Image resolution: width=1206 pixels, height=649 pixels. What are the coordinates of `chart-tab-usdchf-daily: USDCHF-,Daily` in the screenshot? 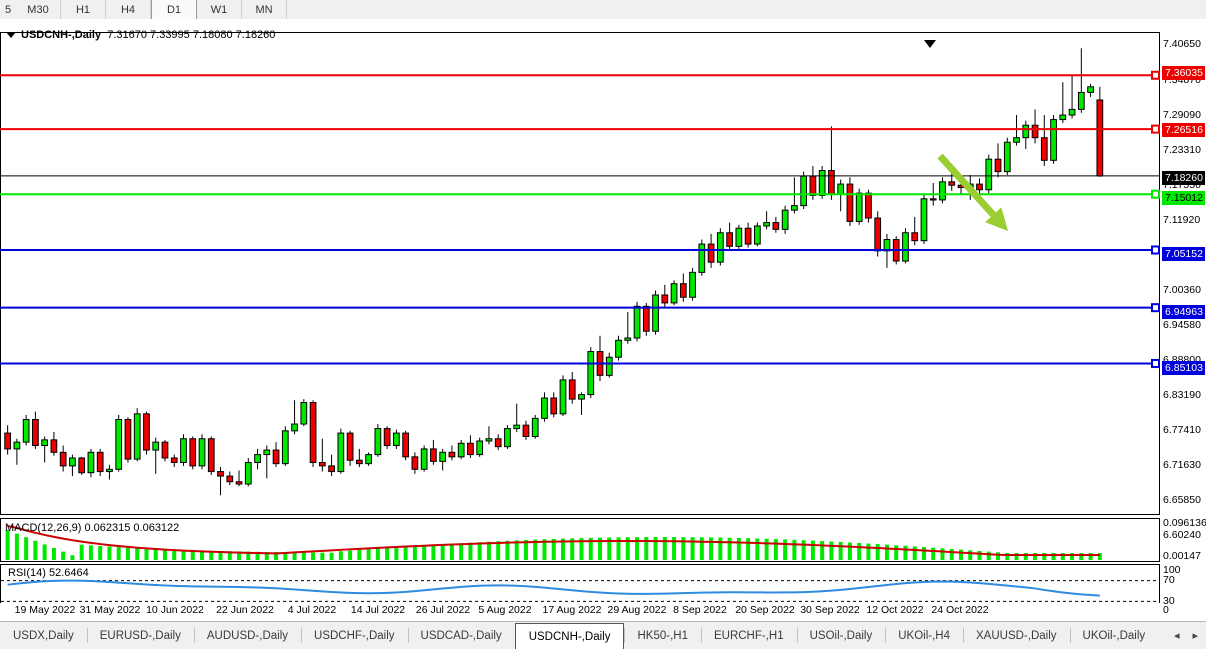 It's located at (354, 635).